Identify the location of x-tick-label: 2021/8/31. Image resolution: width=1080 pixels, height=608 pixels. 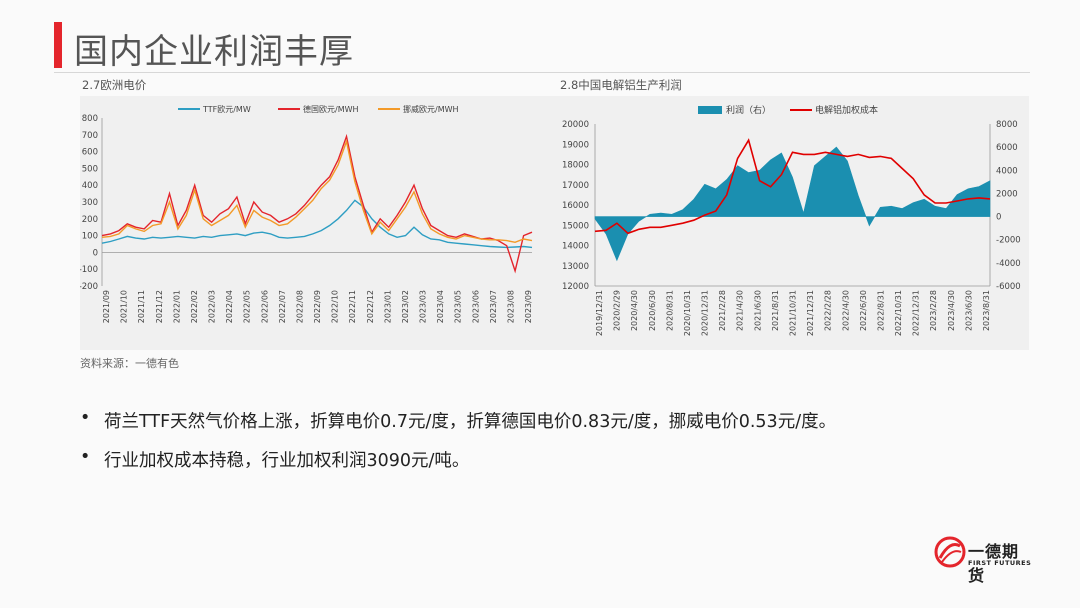
(775, 310).